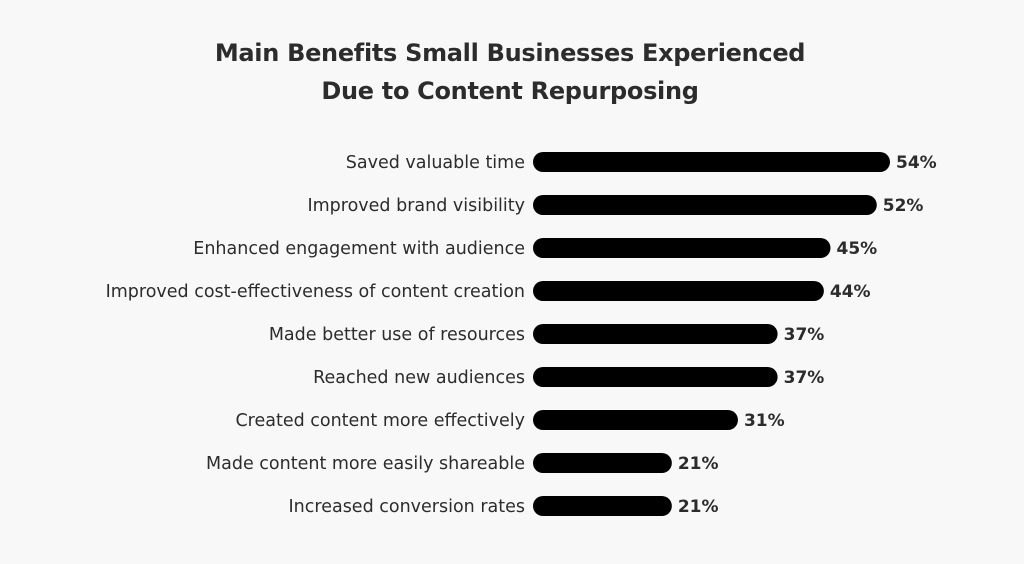 Image resolution: width=1024 pixels, height=564 pixels. What do you see at coordinates (435, 163) in the screenshot?
I see `category-label: Saved valuable time` at bounding box center [435, 163].